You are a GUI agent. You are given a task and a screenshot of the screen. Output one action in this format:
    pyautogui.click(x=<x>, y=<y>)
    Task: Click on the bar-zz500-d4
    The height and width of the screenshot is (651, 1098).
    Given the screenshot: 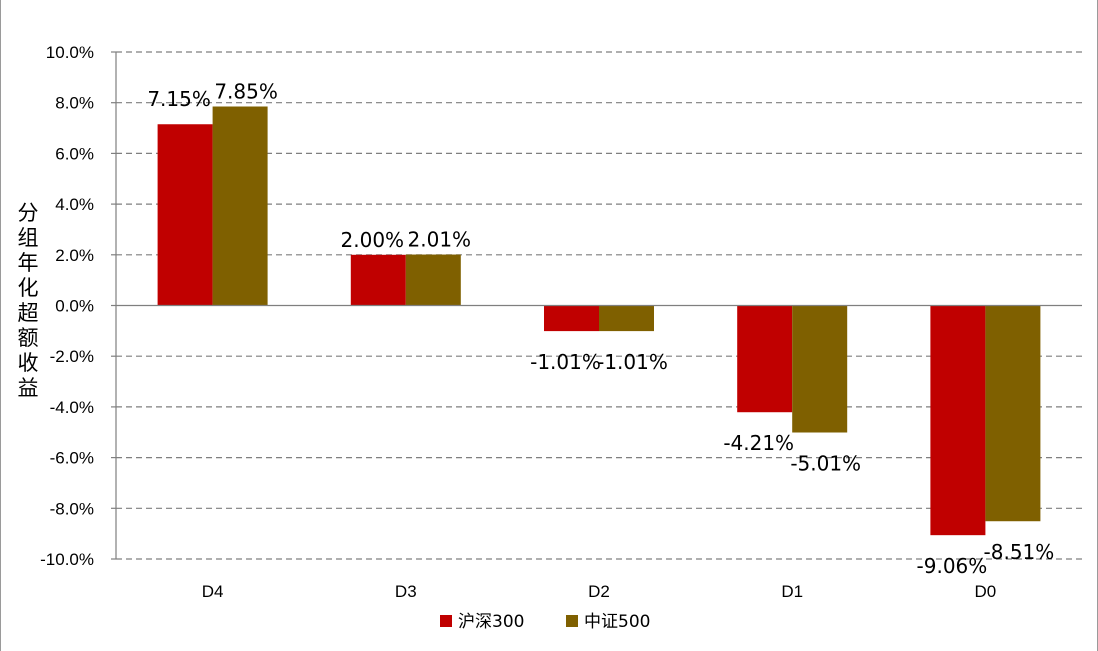 What is the action you would take?
    pyautogui.click(x=240, y=206)
    